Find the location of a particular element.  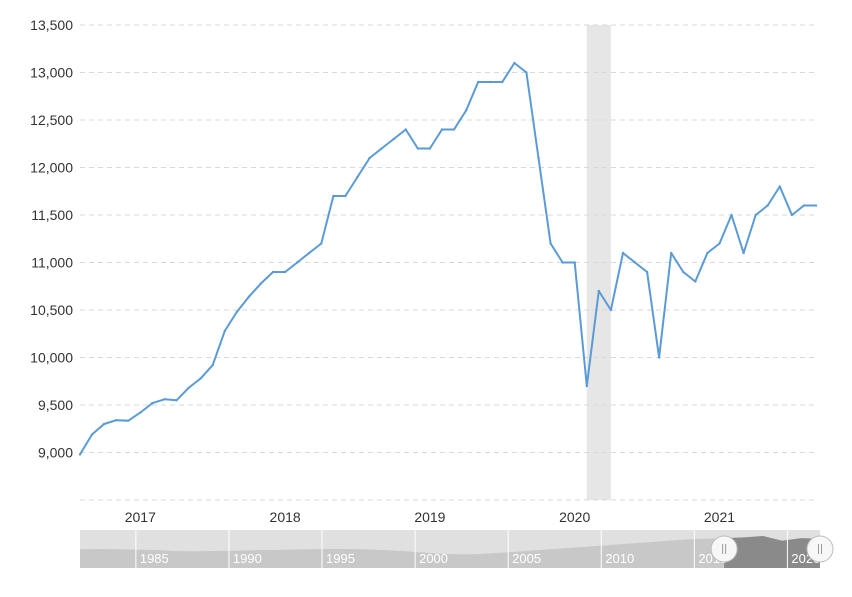

range-navigator: 1985 1990 1995 2000 2005 2010 2015 2020 is located at coordinates (457, 549).